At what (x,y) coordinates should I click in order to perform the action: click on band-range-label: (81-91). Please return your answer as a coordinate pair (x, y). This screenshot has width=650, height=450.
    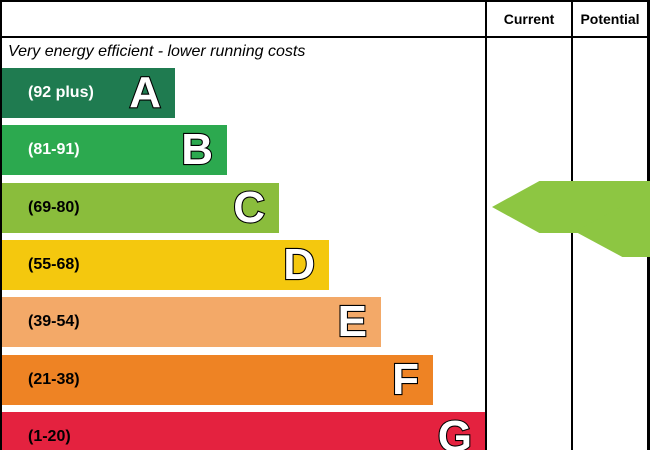
    Looking at the image, I should click on (54, 149).